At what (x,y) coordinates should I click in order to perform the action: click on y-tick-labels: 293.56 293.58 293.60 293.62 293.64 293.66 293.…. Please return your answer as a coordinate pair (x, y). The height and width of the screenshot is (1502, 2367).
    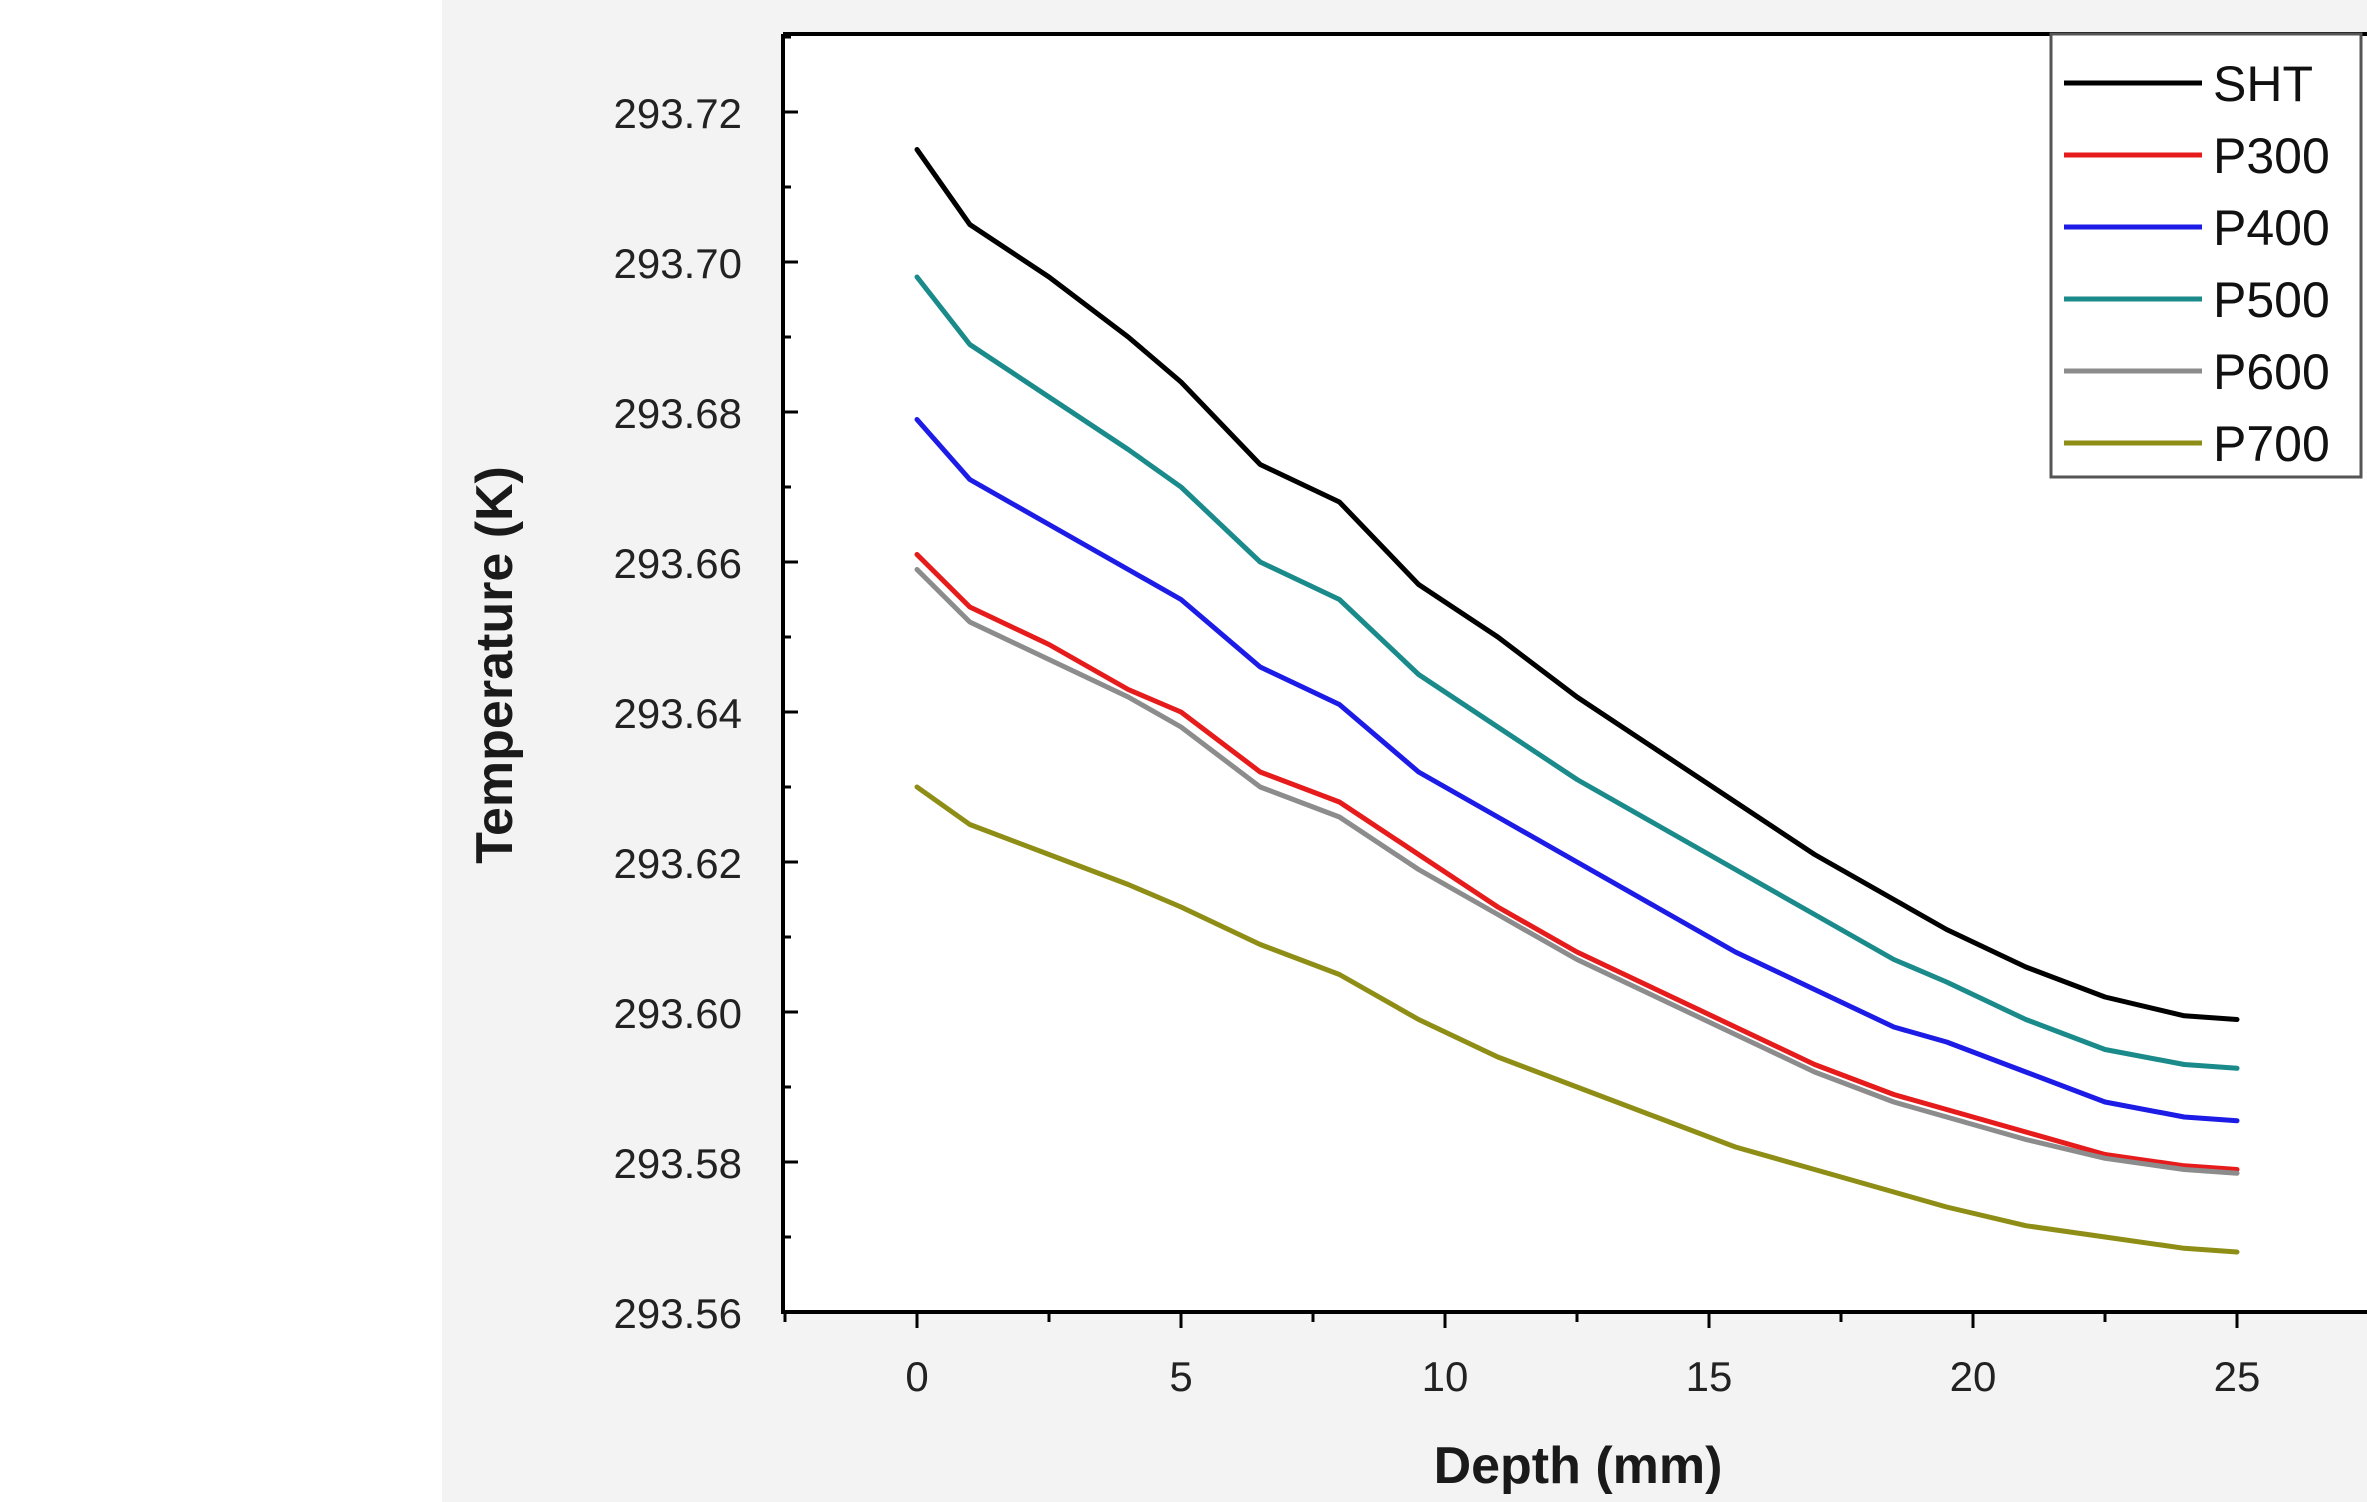
    Looking at the image, I should click on (678, 713).